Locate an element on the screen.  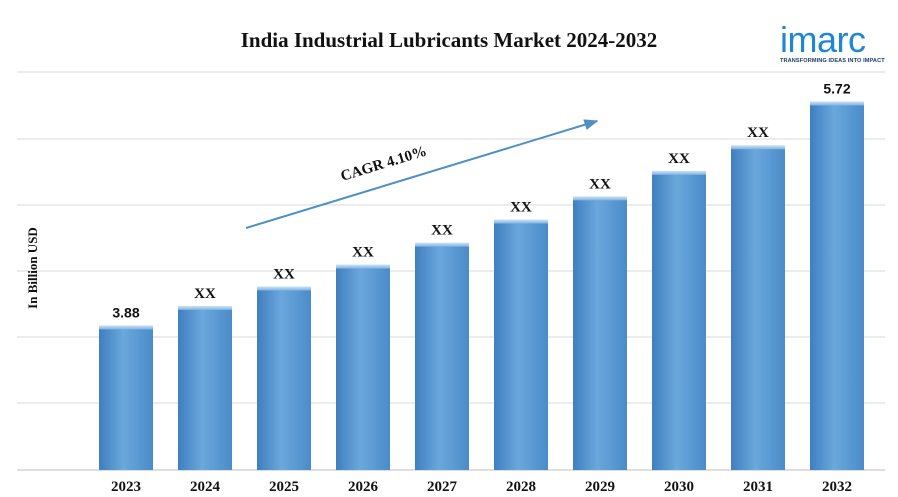
y-axis-label: In Billion USD is located at coordinates (32, 268).